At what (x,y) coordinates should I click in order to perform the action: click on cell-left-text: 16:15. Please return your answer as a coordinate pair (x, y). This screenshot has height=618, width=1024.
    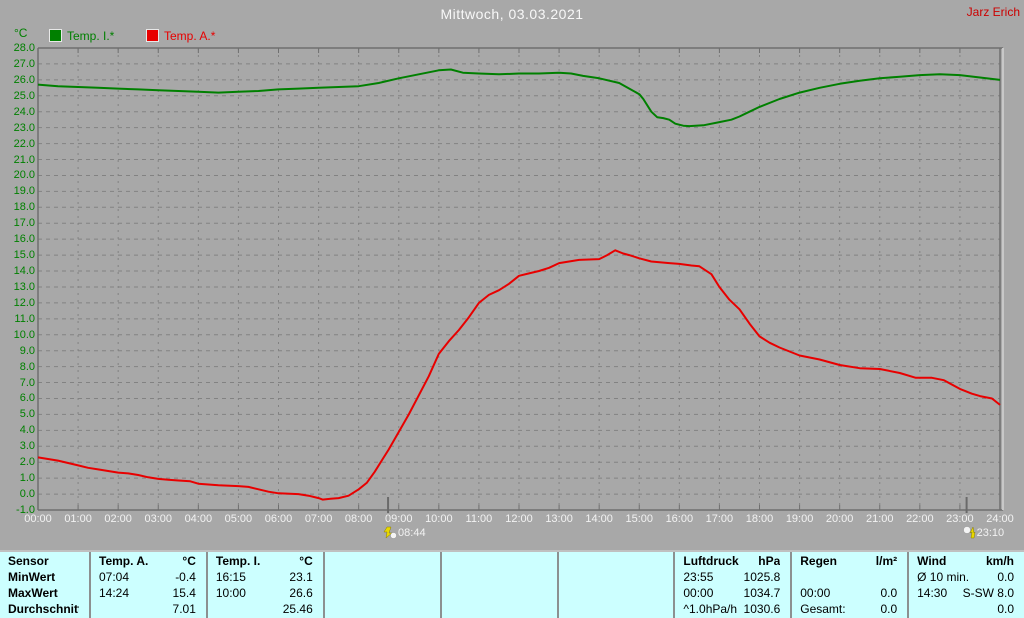
    Looking at the image, I should click on (230, 577).